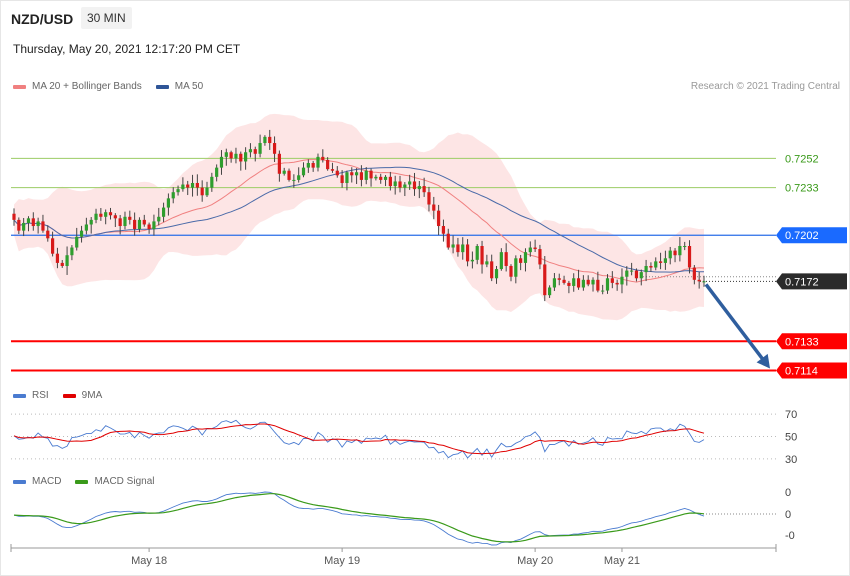 The width and height of the screenshot is (850, 576). I want to click on rsi-level-label: 30, so click(791, 460).